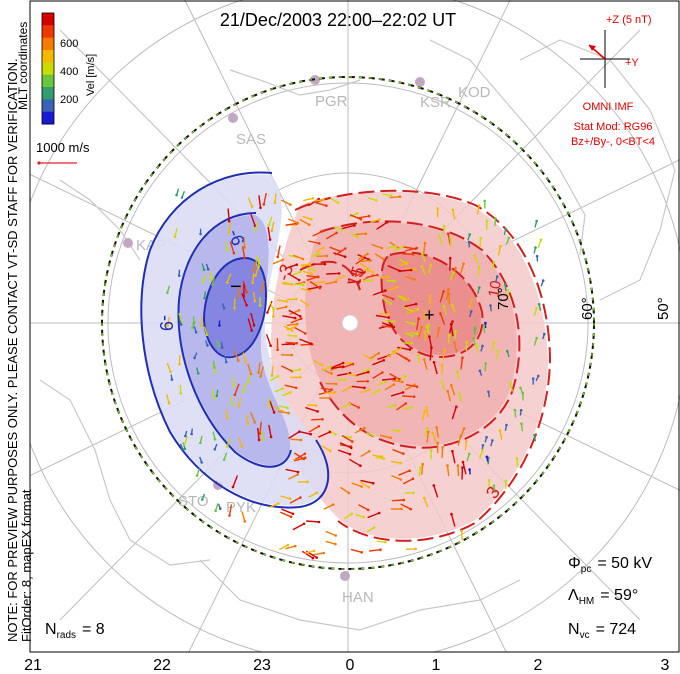 The image size is (680, 674). What do you see at coordinates (26, 565) in the screenshot?
I see `fit-order-note: FitOrder: 8, mapEX format` at bounding box center [26, 565].